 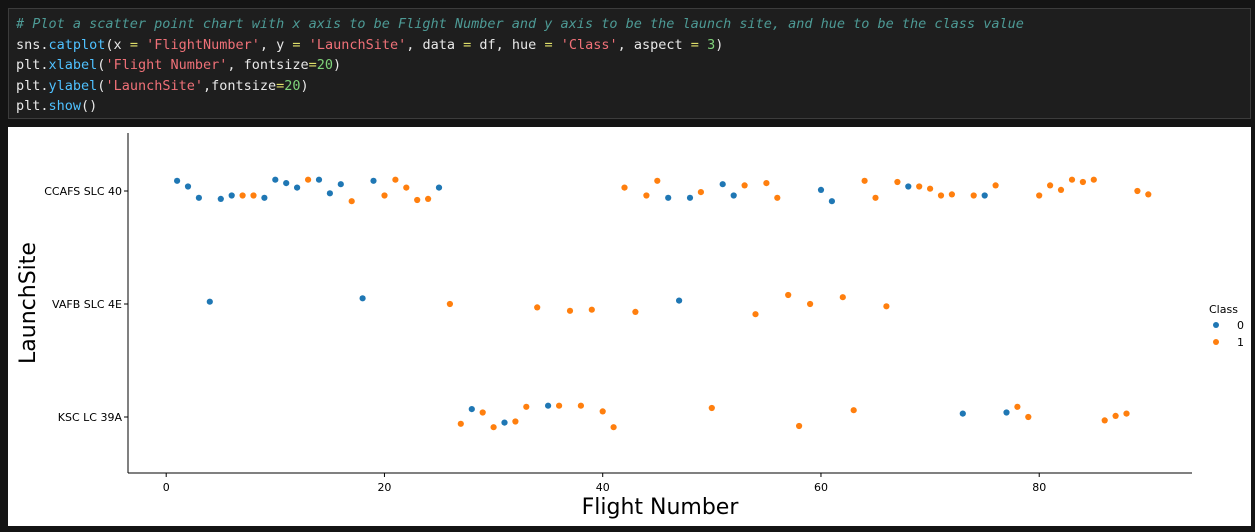 I want to click on code-token: ylabel, so click(x=73, y=85).